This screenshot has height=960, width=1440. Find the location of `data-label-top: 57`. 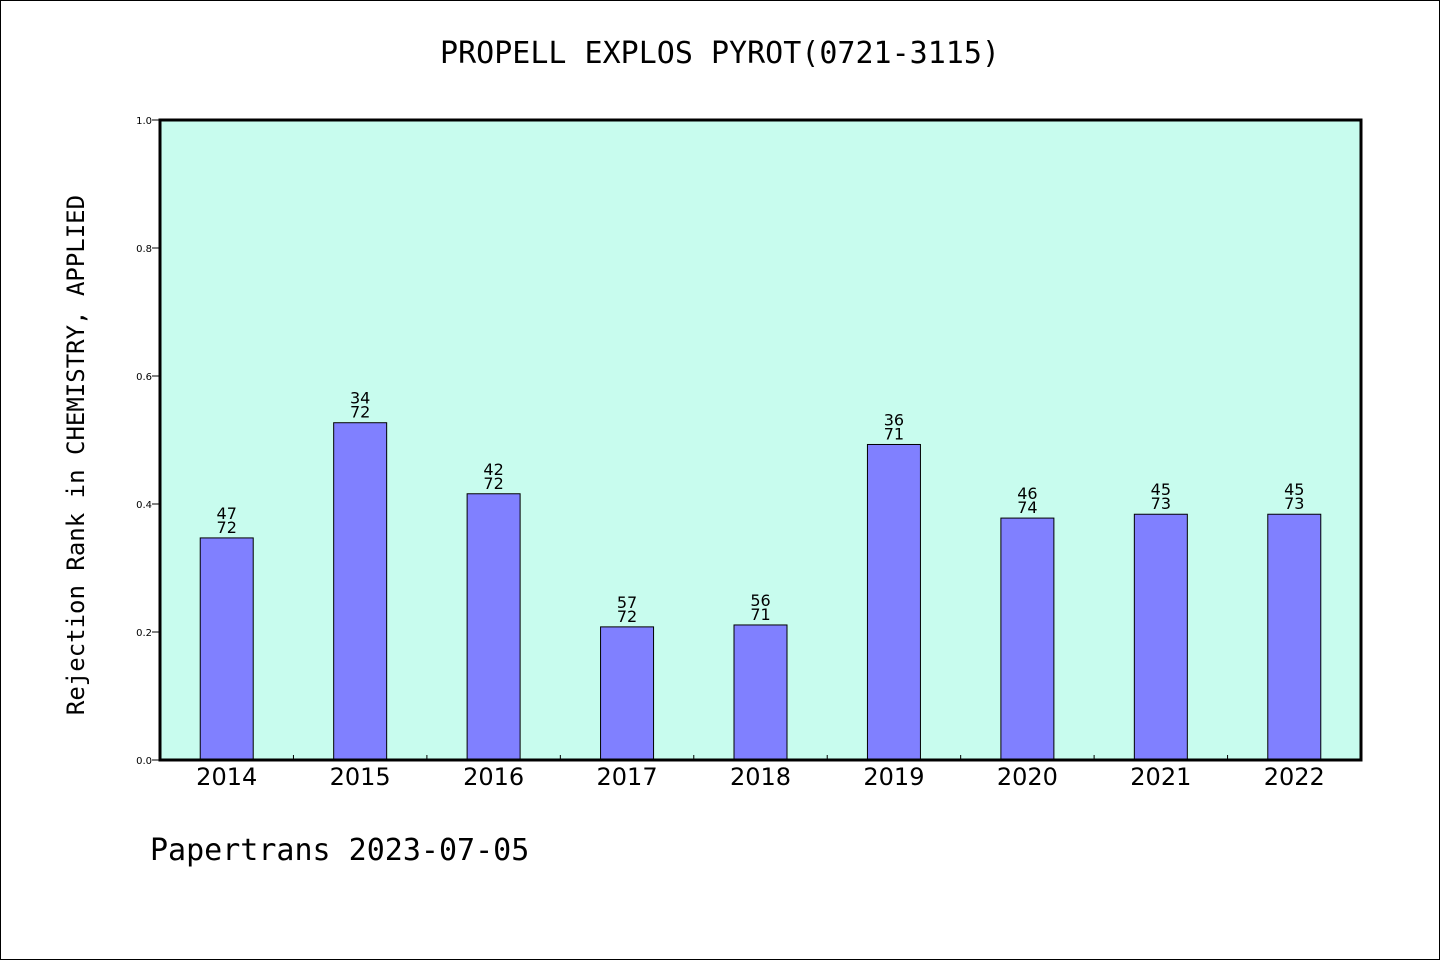

data-label-top: 57 is located at coordinates (627, 602).